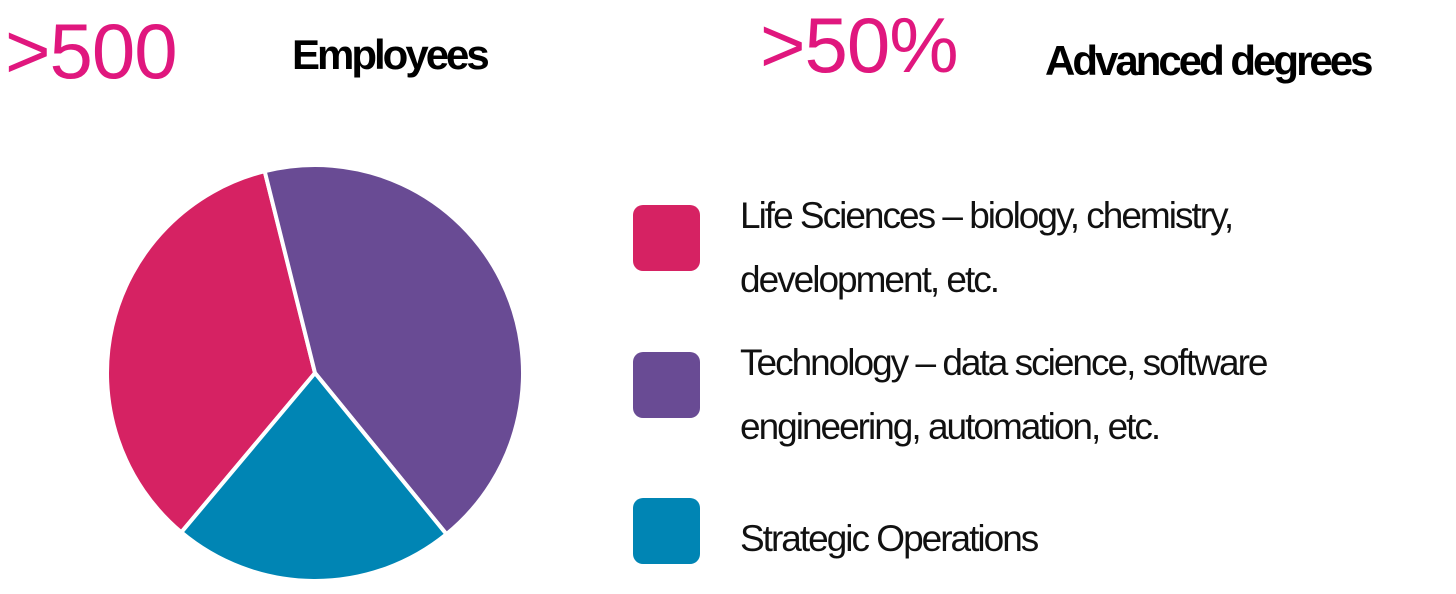  I want to click on stat-label: Employees, so click(391, 54).